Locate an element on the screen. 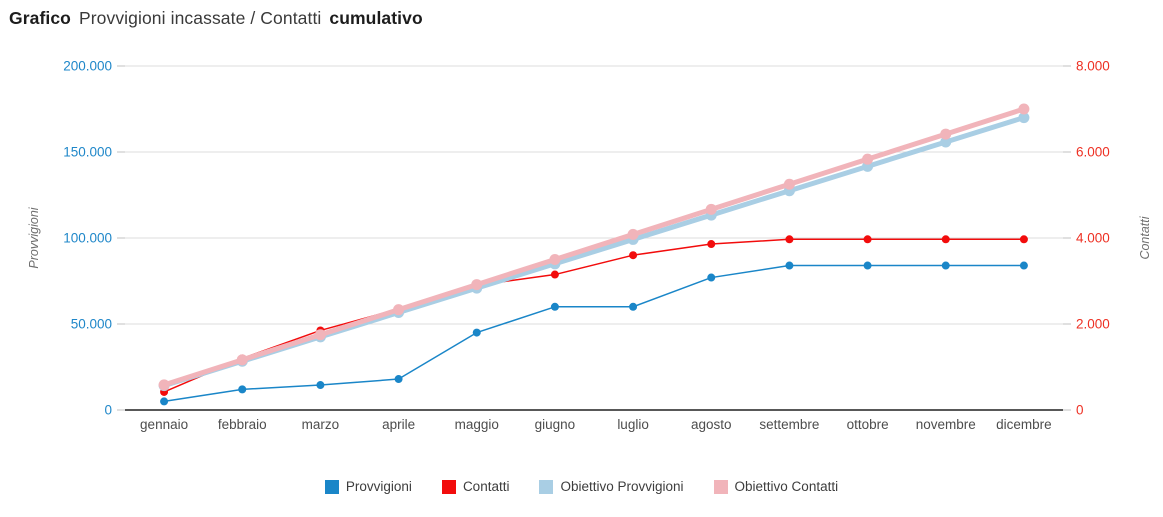 This screenshot has height=517, width=1163. left-tick-label: 50.000 is located at coordinates (91, 324).